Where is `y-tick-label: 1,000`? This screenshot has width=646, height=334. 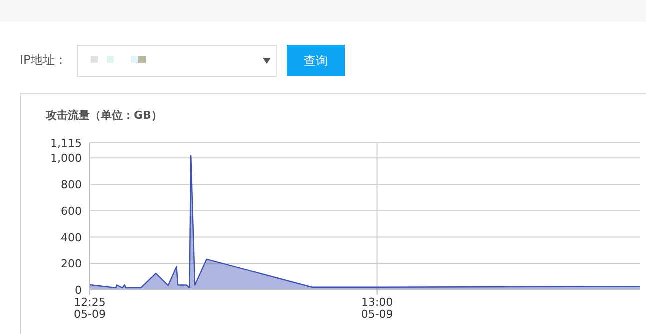
y-tick-label: 1,000 is located at coordinates (66, 159).